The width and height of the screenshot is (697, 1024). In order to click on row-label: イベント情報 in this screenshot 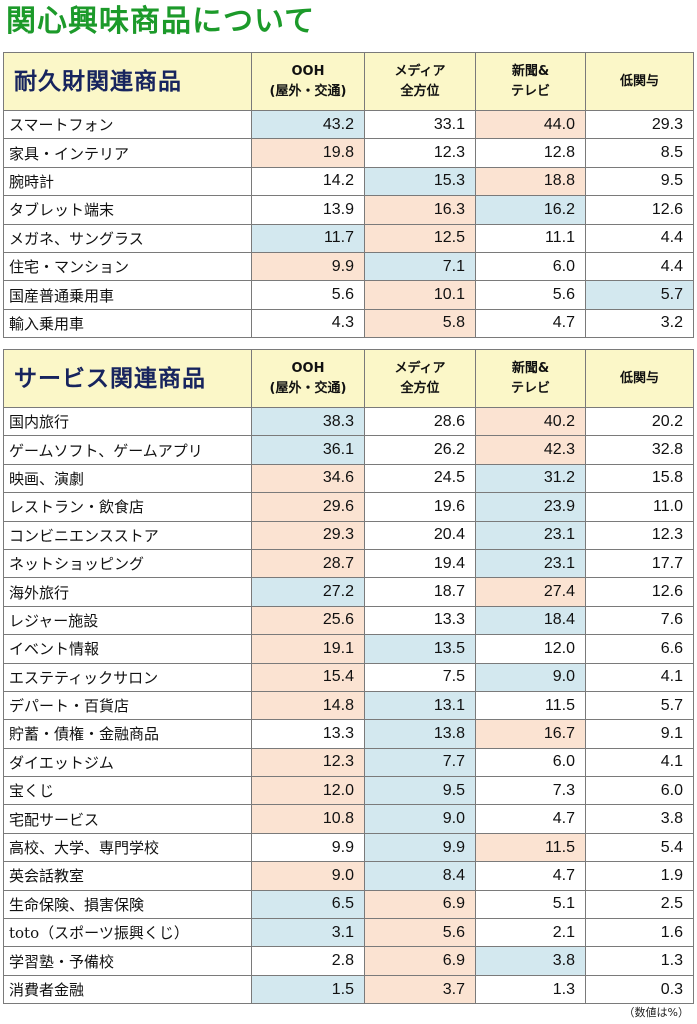, I will do `click(127, 649)`.